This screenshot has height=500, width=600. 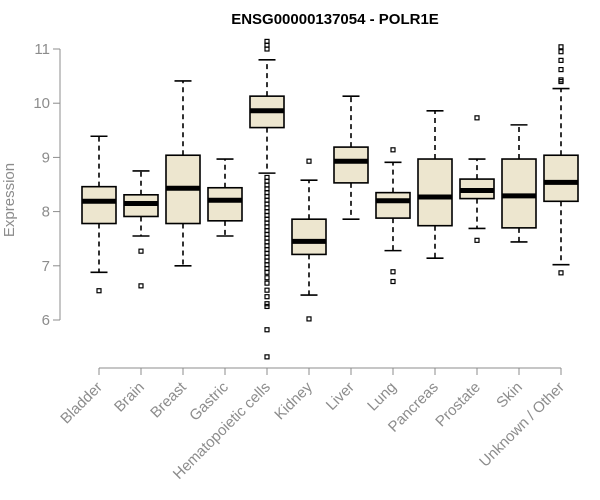 What do you see at coordinates (42, 49) in the screenshot?
I see `y-tick-label: 11` at bounding box center [42, 49].